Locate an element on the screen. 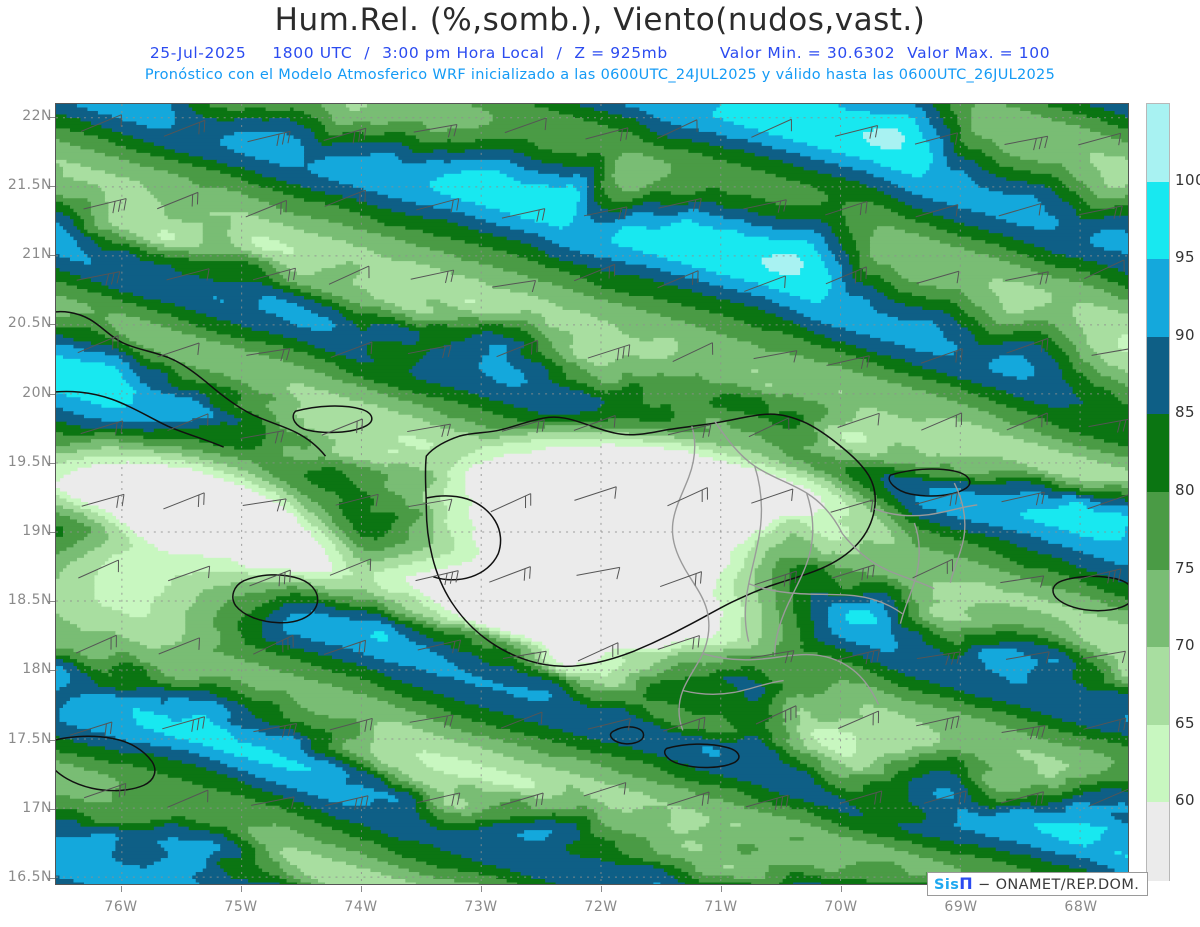  colorbar is located at coordinates (1158, 492).